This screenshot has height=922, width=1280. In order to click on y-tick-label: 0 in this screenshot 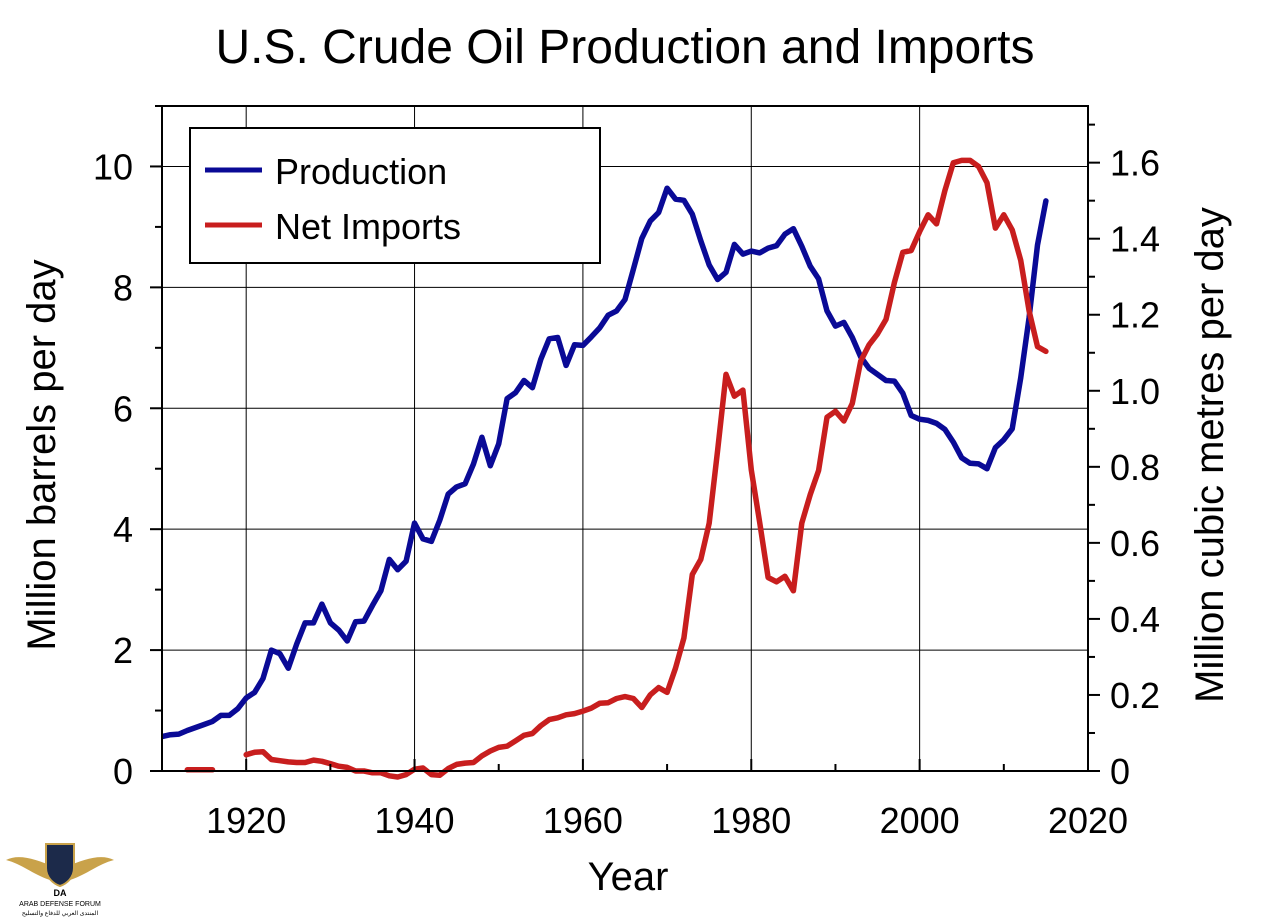, I will do `click(123, 771)`.